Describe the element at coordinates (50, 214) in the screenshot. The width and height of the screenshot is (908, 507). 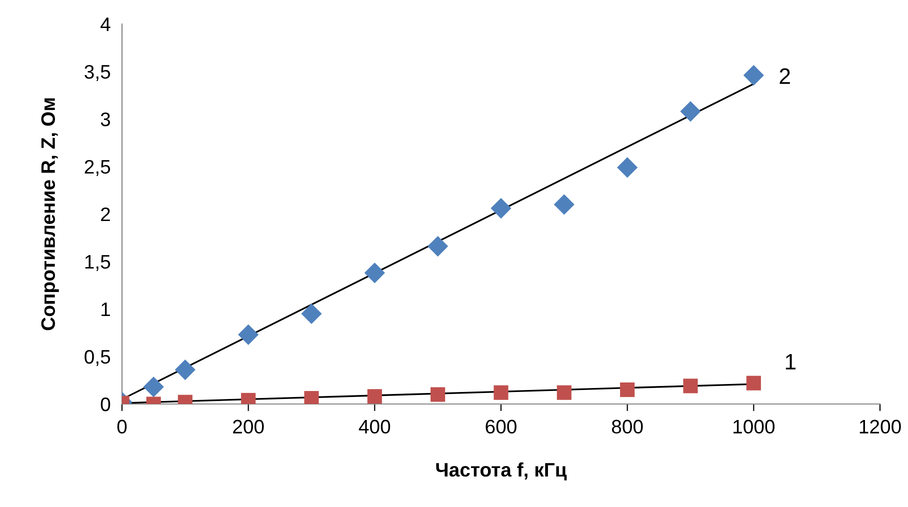
I see `y-axis-title: Сопротивление R, Z, Ом` at that location.